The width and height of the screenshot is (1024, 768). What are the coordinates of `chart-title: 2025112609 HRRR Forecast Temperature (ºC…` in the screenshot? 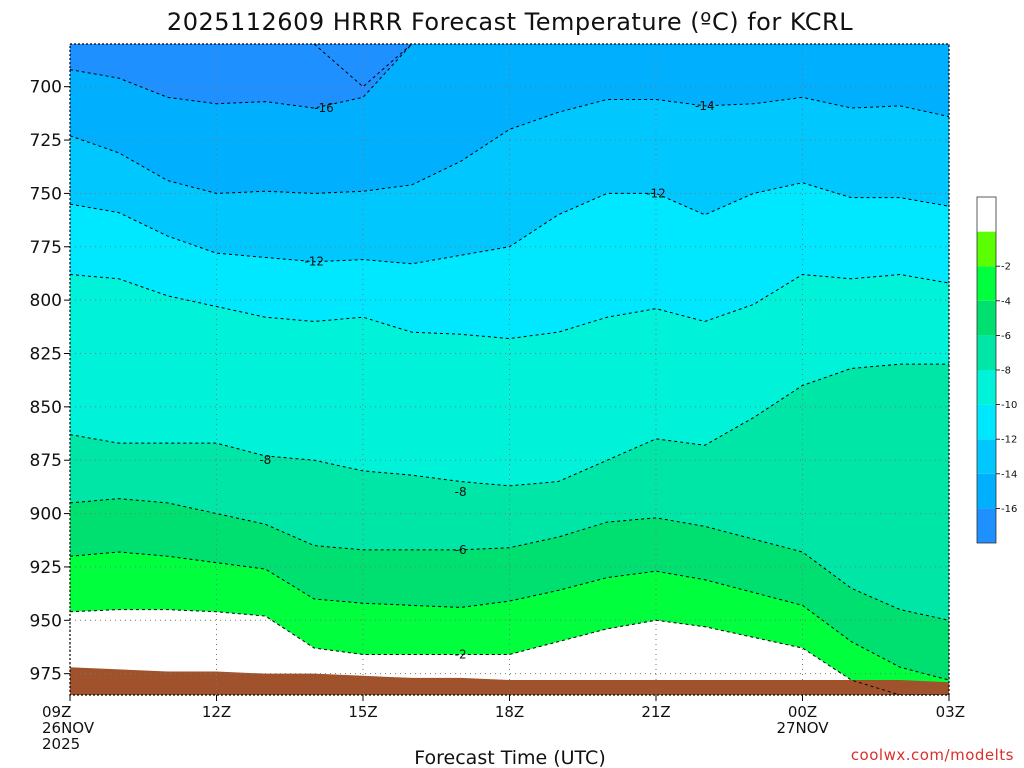 It's located at (510, 22).